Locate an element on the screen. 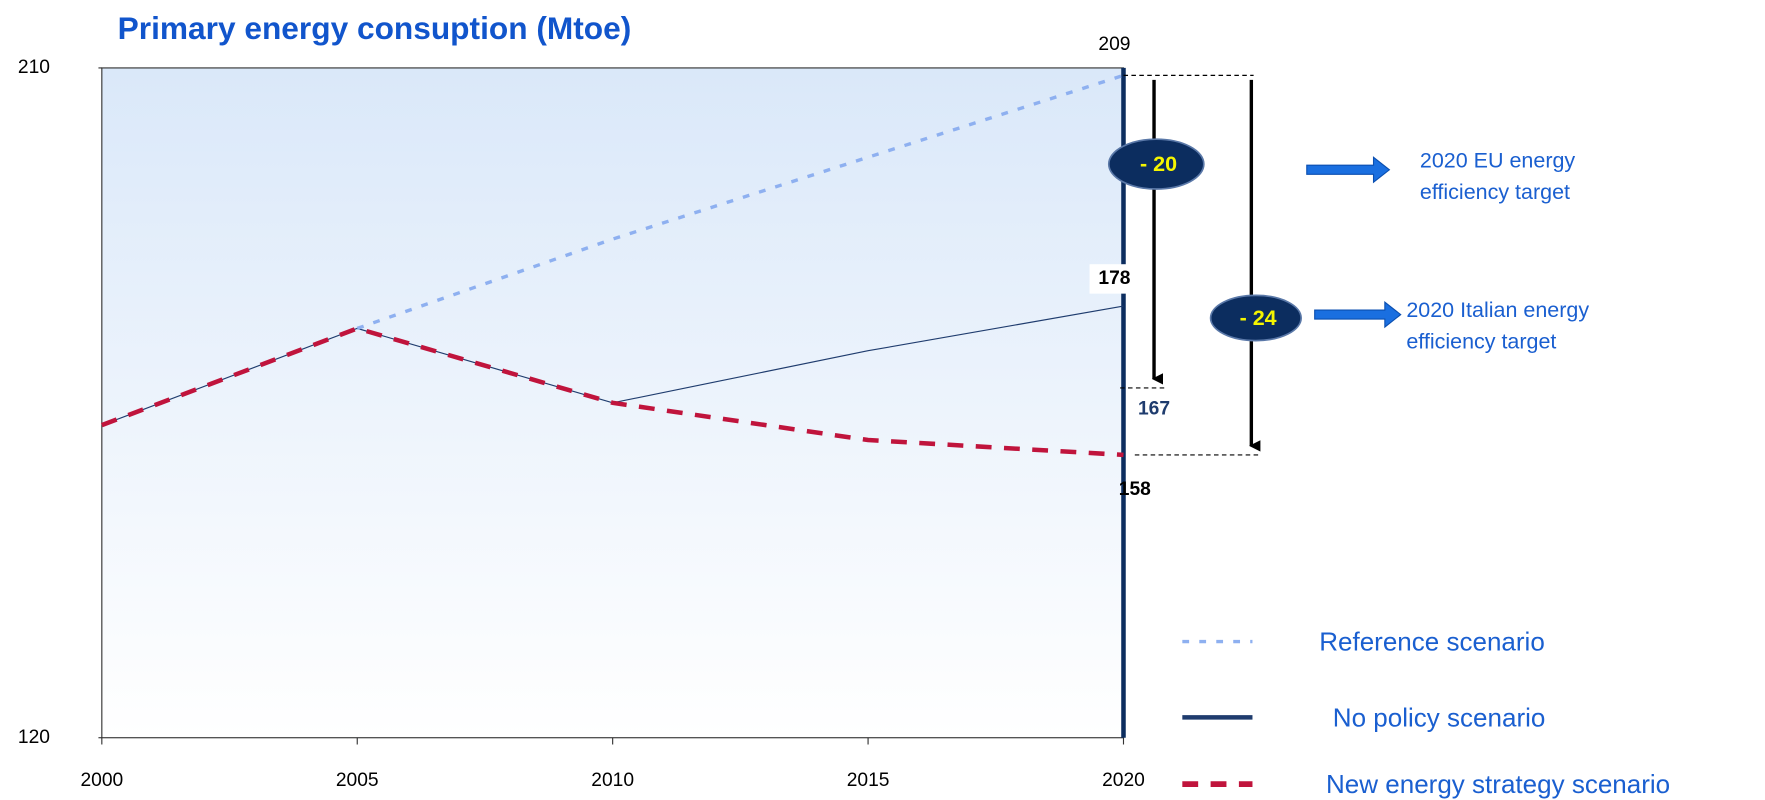  label-bg is located at coordinates (1114, 279).